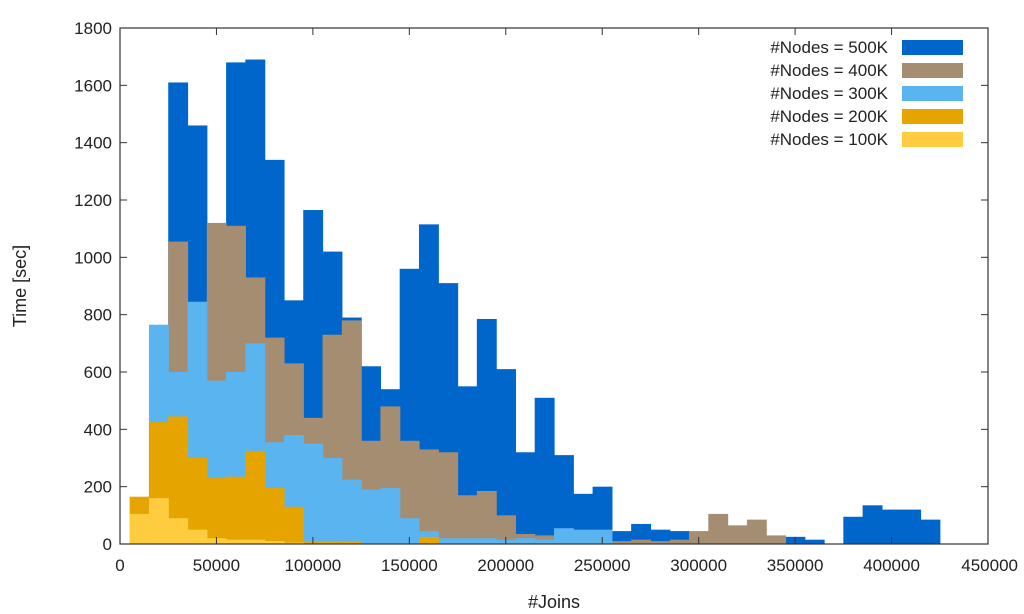 The image size is (1024, 614). Describe the element at coordinates (505, 565) in the screenshot. I see `x-tick-label: 200000` at that location.